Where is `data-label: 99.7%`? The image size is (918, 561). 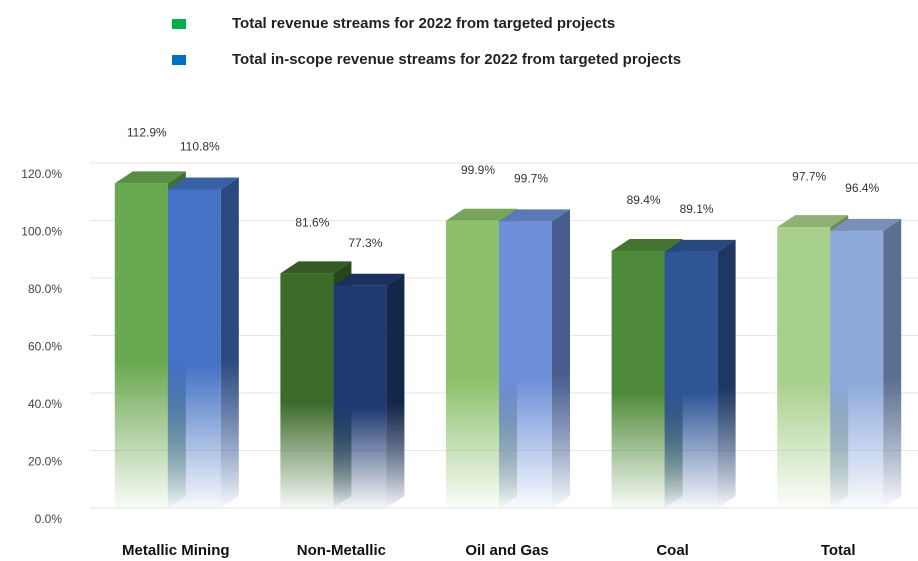 data-label: 99.7% is located at coordinates (531, 179).